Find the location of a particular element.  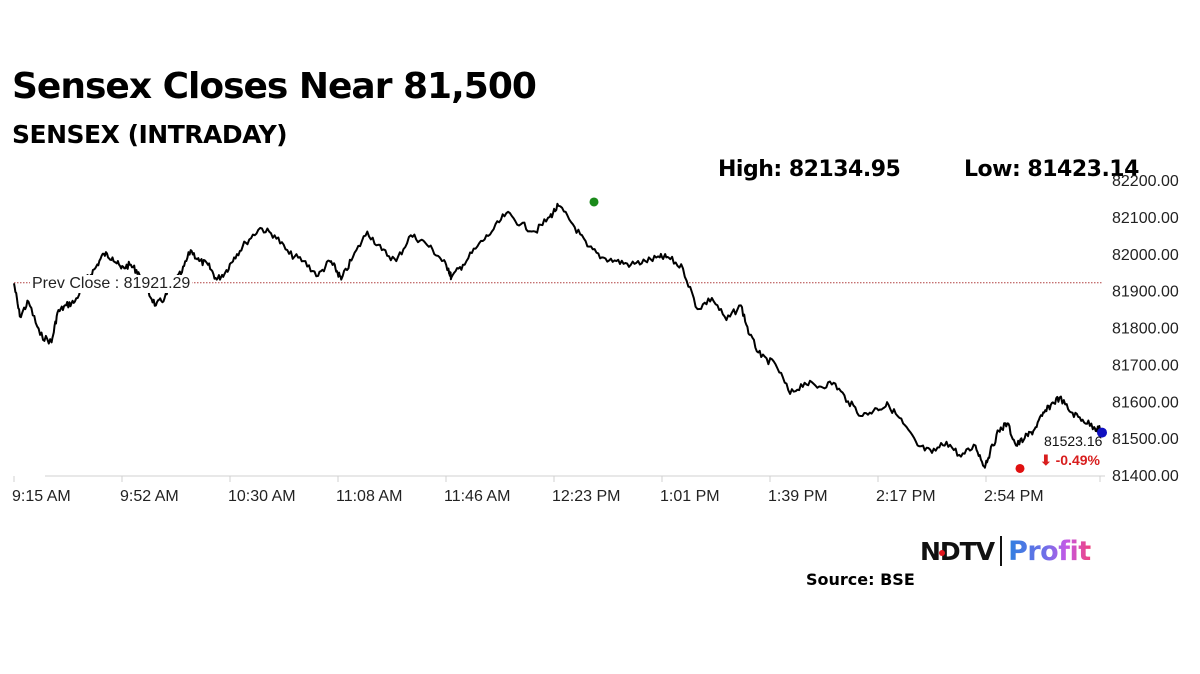

last-marker is located at coordinates (1102, 432).